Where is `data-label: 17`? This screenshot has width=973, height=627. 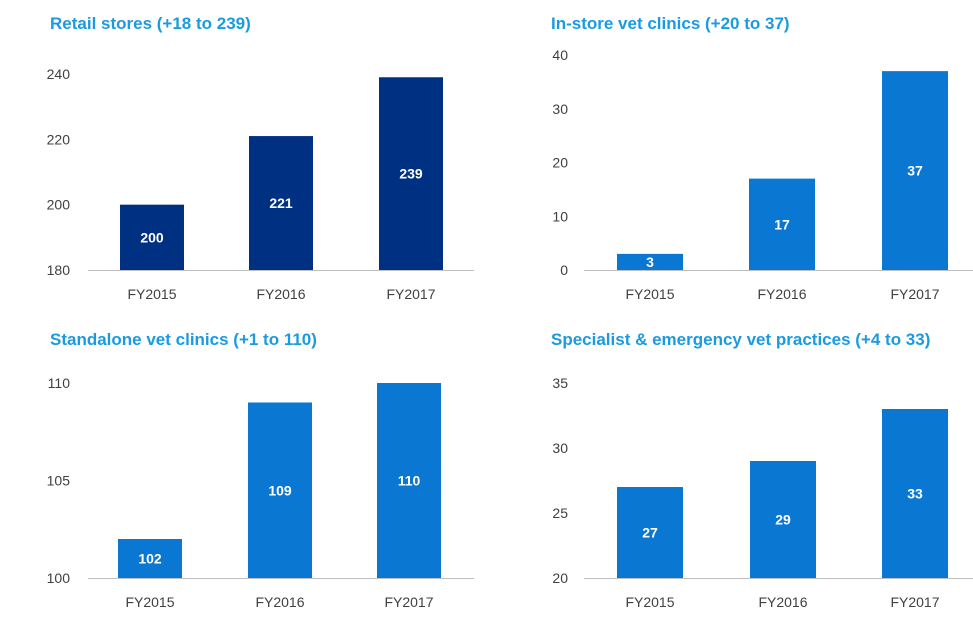 data-label: 17 is located at coordinates (782, 224).